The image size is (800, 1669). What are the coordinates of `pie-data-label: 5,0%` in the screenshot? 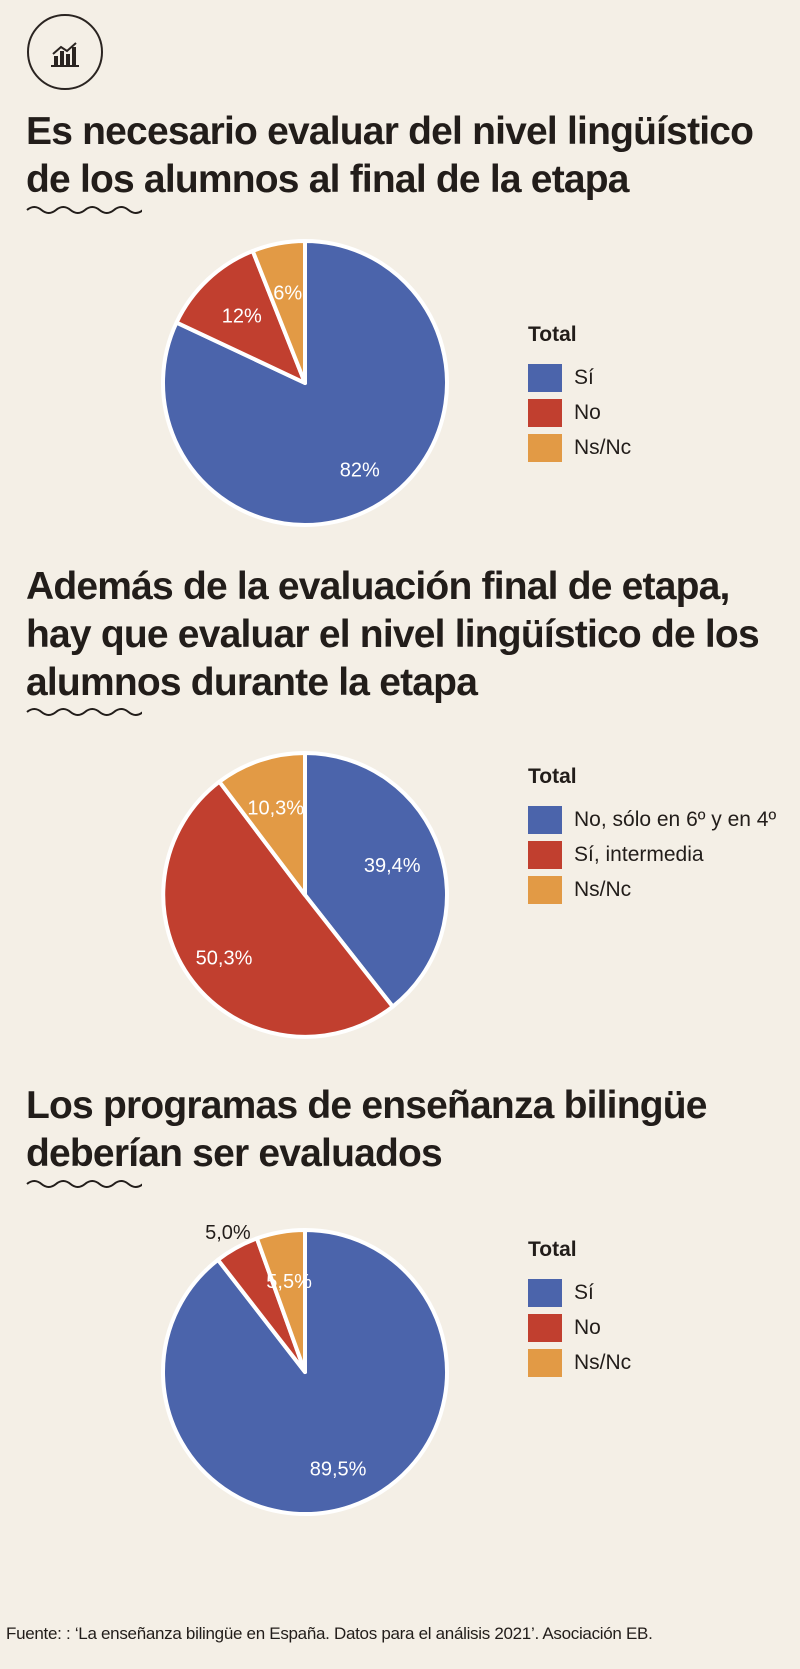 It's located at (228, 1233).